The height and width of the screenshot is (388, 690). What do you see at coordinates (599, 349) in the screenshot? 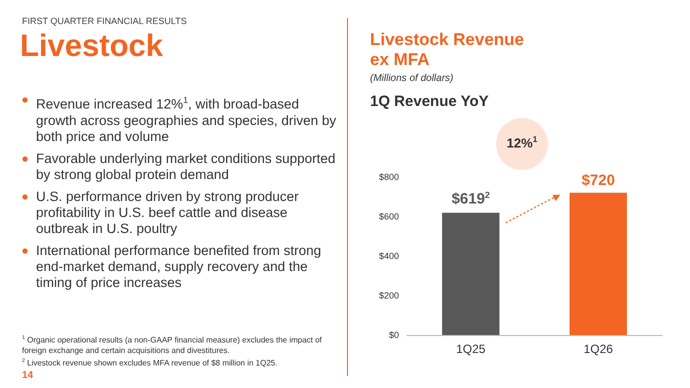
I see `x-tick-label: 1Q26` at bounding box center [599, 349].